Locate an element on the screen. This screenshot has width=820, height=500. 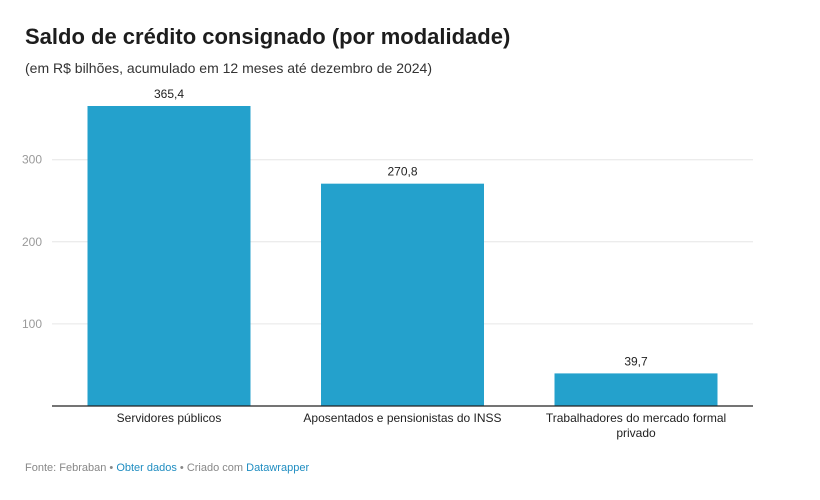
data-label: 39,7 is located at coordinates (636, 361).